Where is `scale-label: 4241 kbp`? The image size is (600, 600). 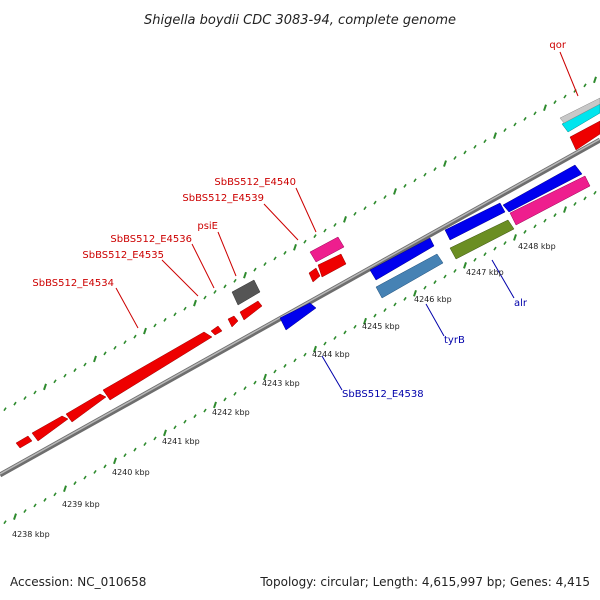
scale-label: 4241 kbp is located at coordinates (181, 441).